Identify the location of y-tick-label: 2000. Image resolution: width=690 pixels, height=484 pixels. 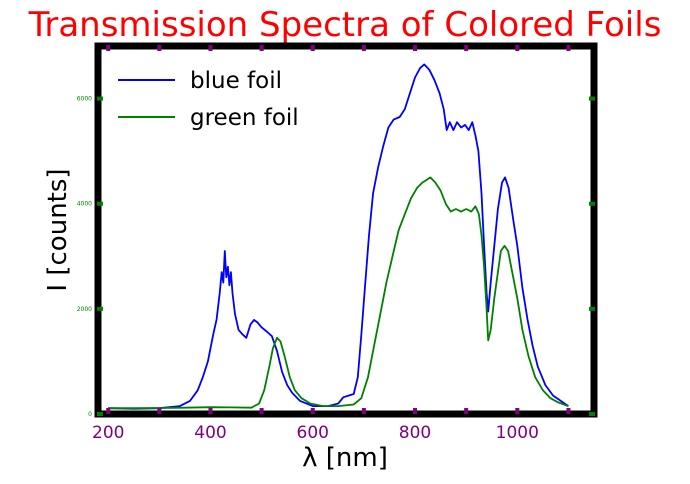
(84, 309).